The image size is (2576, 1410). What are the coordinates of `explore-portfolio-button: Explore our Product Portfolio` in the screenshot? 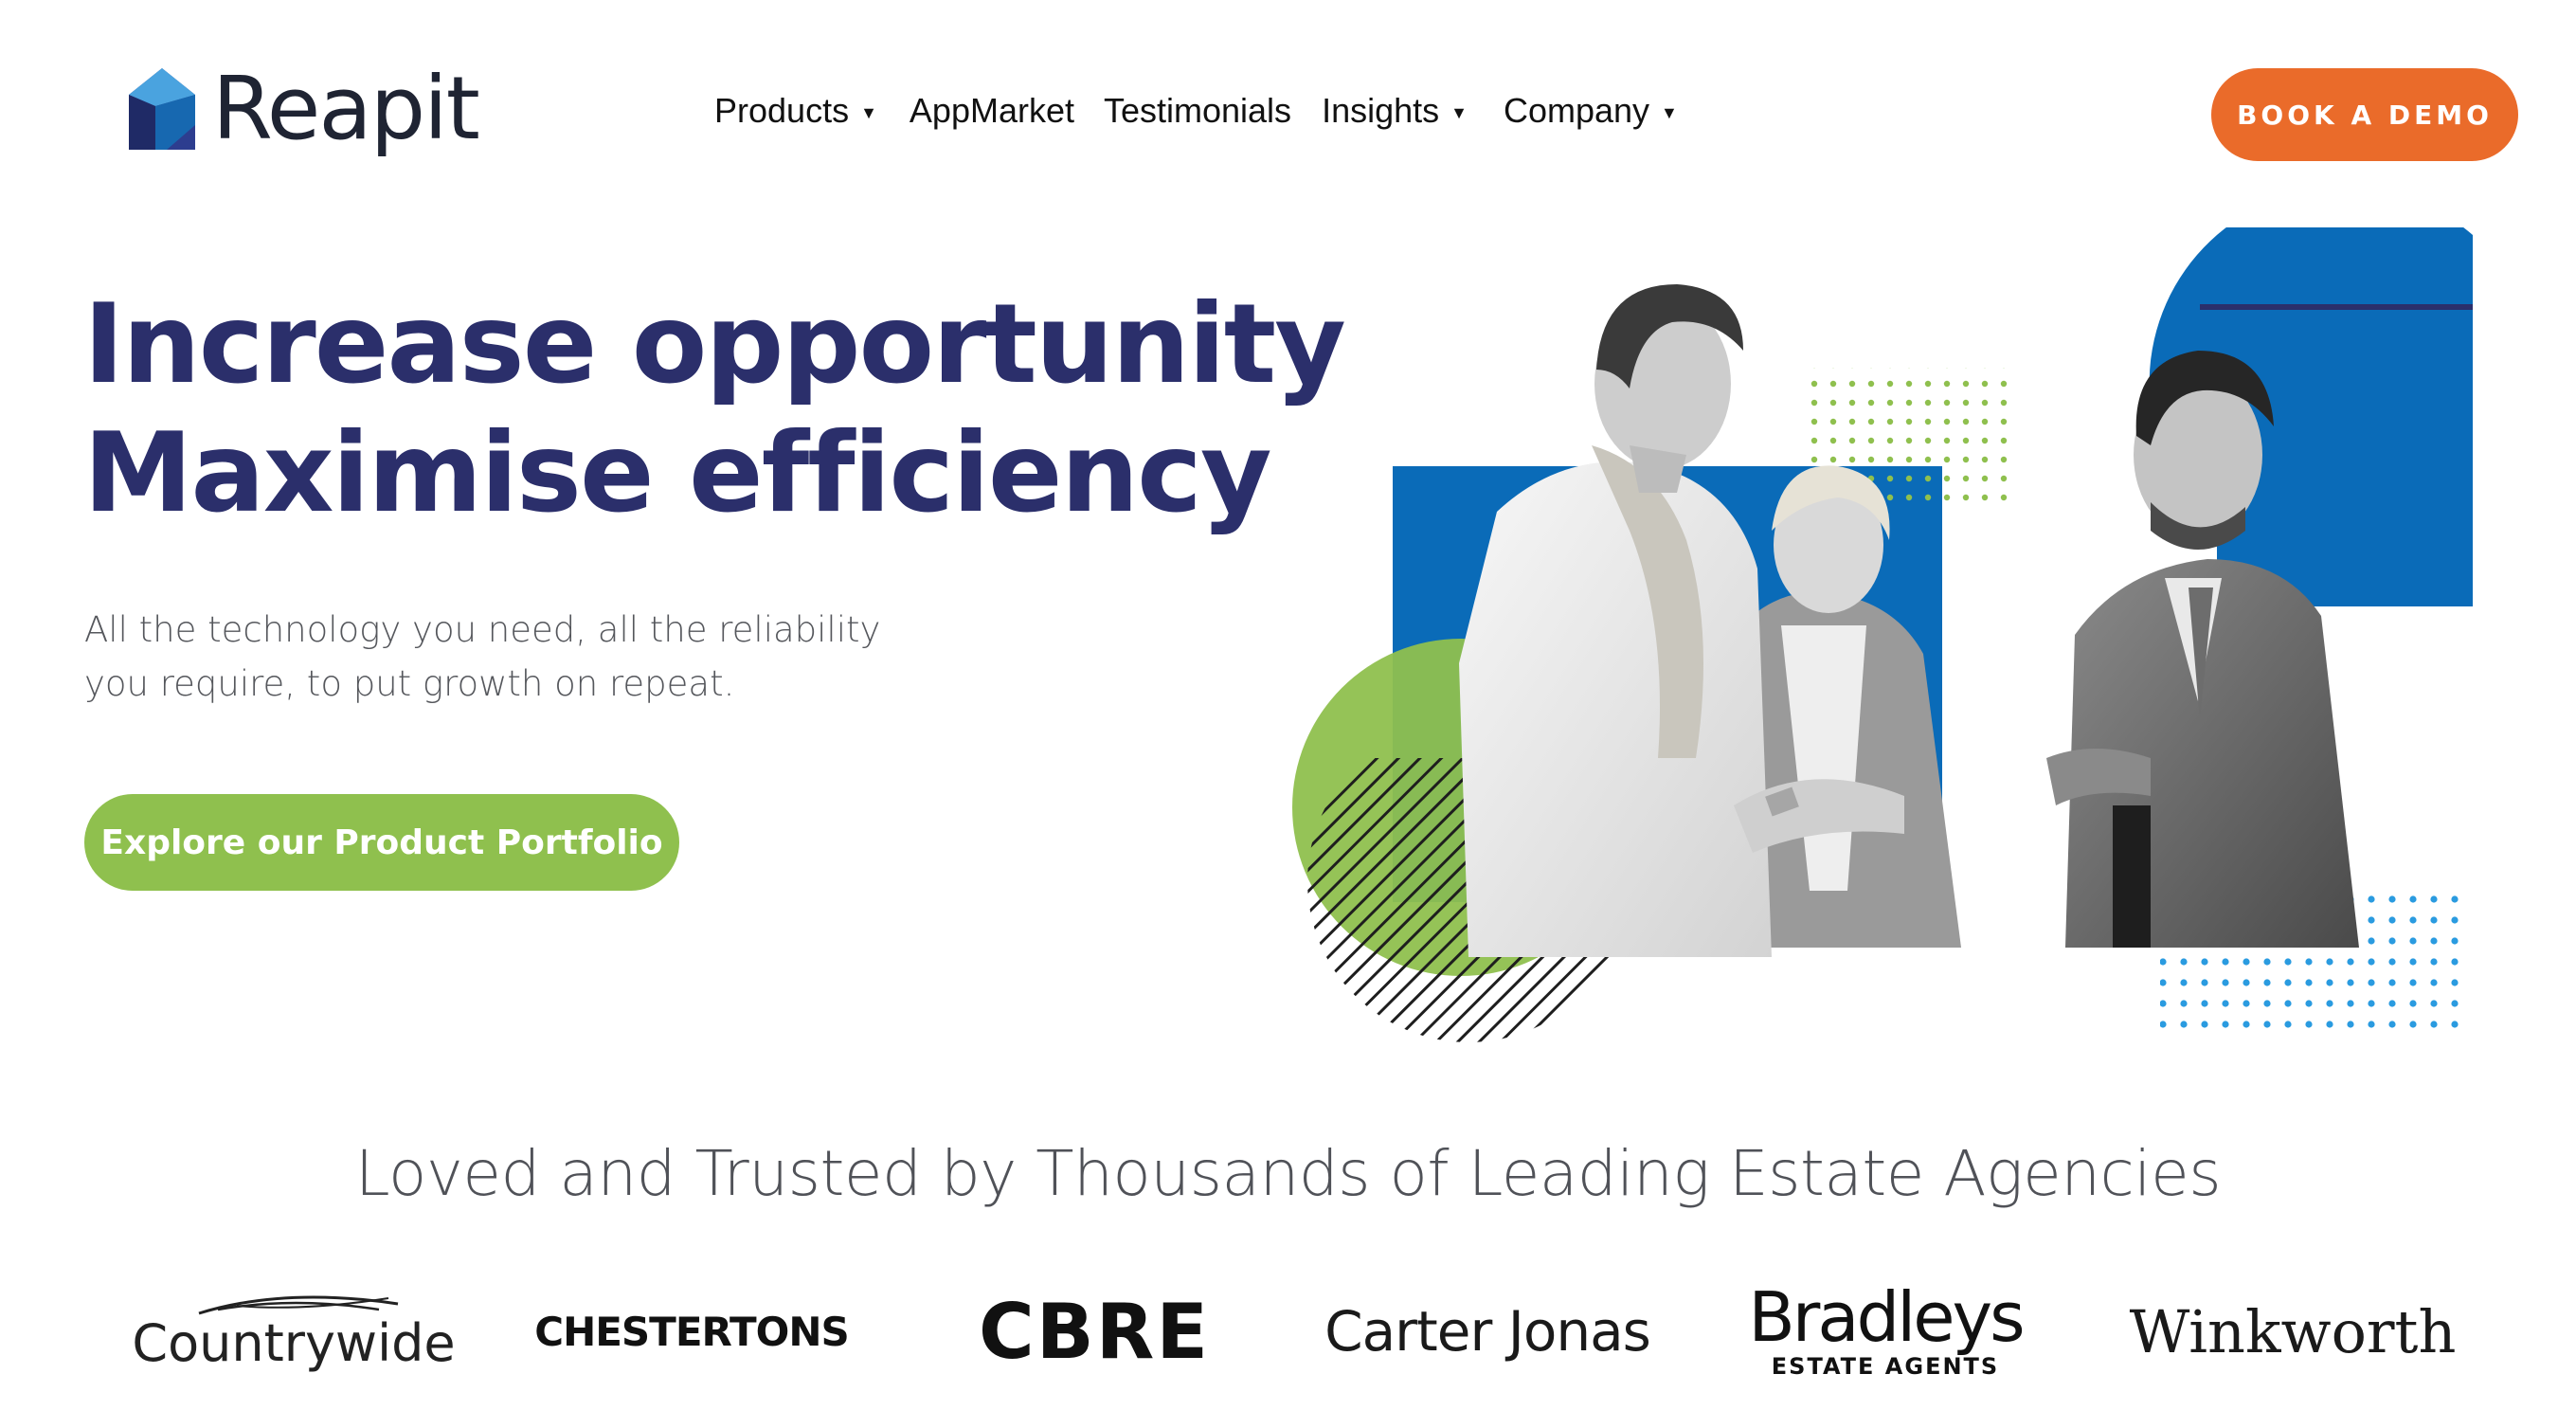 It's located at (381, 842).